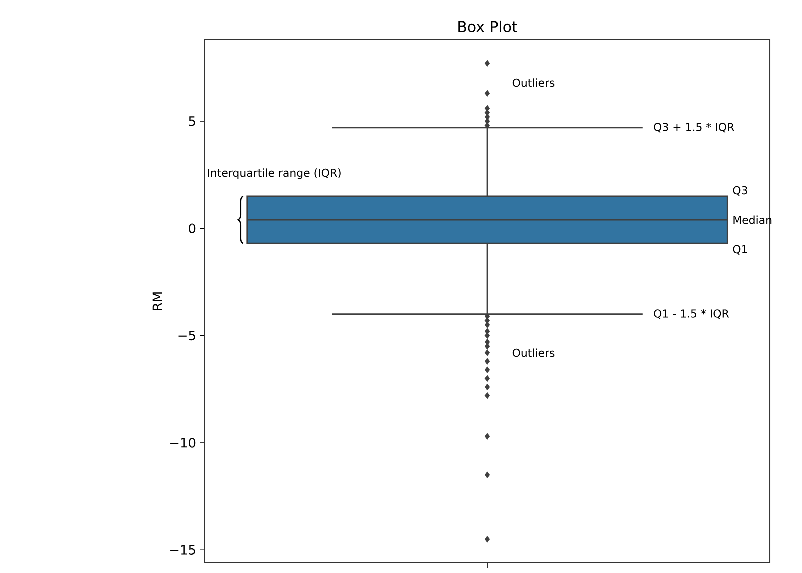  What do you see at coordinates (192, 121) in the screenshot?
I see `y-tick-label: 5` at bounding box center [192, 121].